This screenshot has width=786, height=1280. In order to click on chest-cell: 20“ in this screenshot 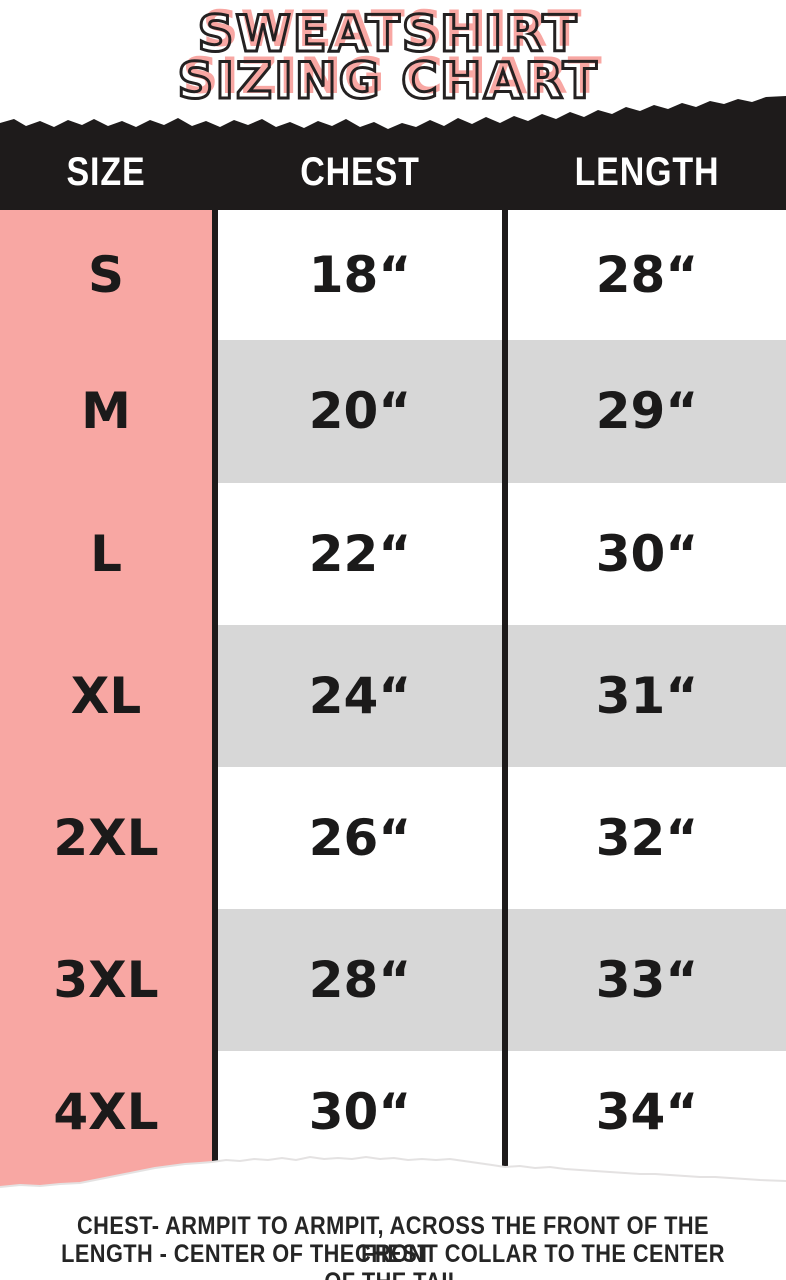, I will do `click(360, 411)`.